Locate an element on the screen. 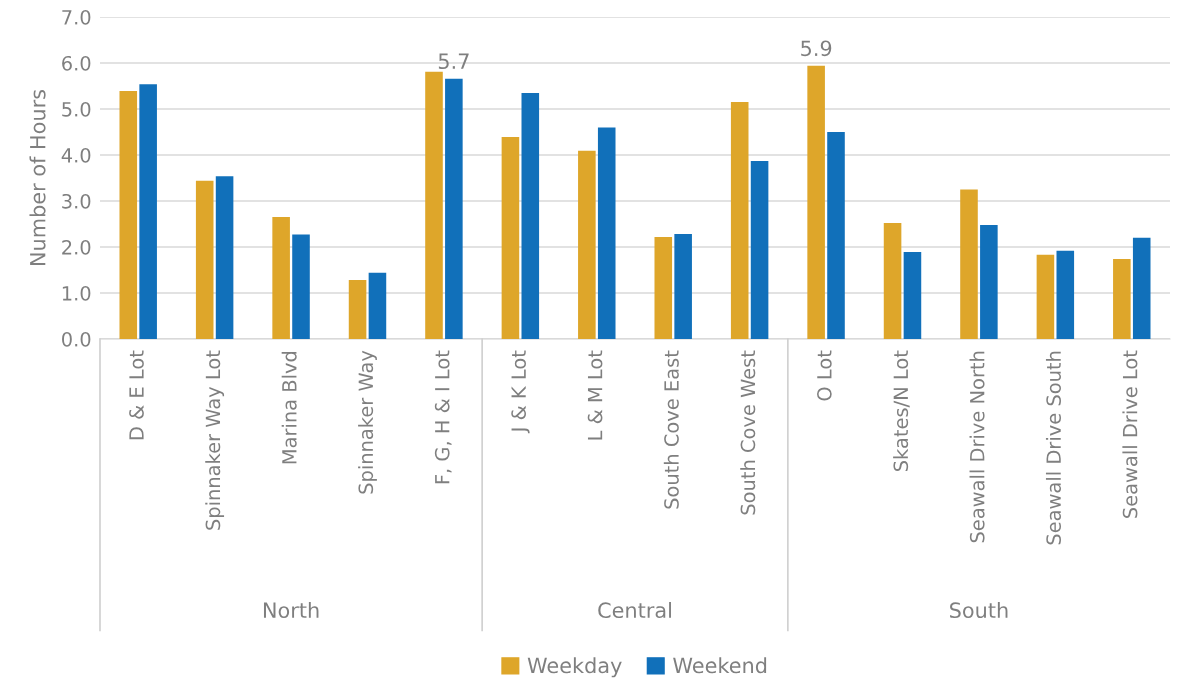 This screenshot has height=681, width=1182. y-tick-label: 7.0 is located at coordinates (76, 17).